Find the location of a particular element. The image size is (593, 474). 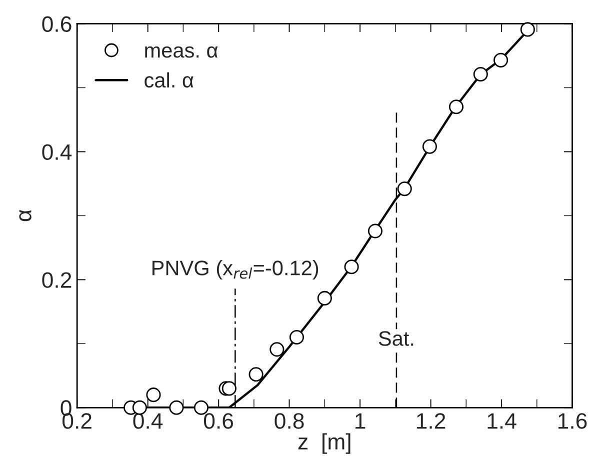

x-tick-label: 1.4 is located at coordinates (502, 421).